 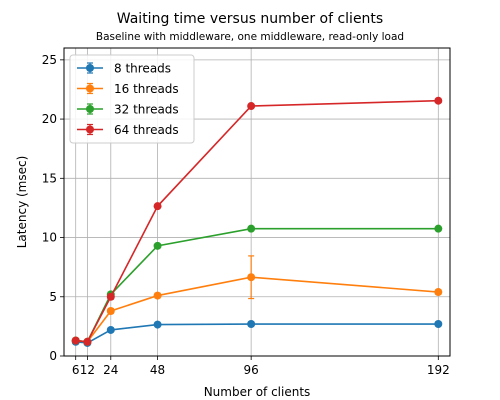 I want to click on legend-label: 8 threads, so click(x=142, y=69).